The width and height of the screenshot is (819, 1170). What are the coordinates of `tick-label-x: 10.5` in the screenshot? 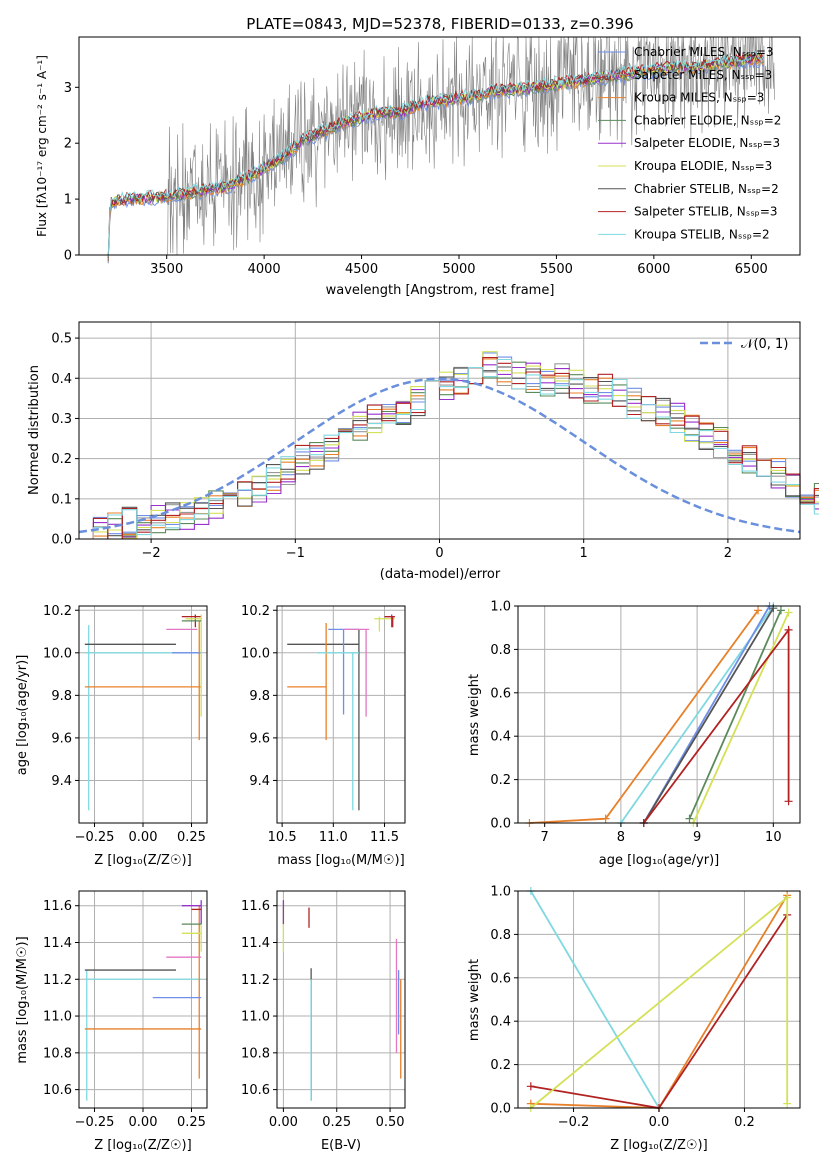 It's located at (282, 837).